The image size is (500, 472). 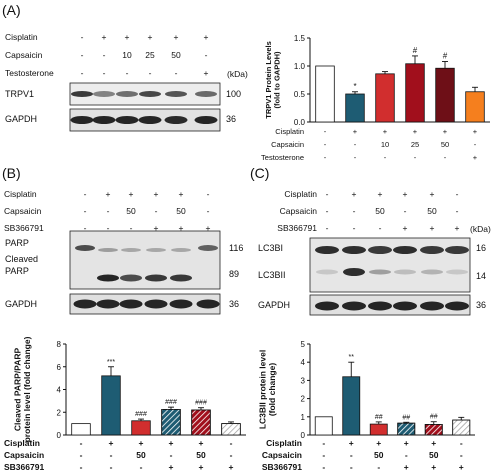 What do you see at coordinates (201, 403) in the screenshot?
I see `panel-b-chart-significance: ###` at bounding box center [201, 403].